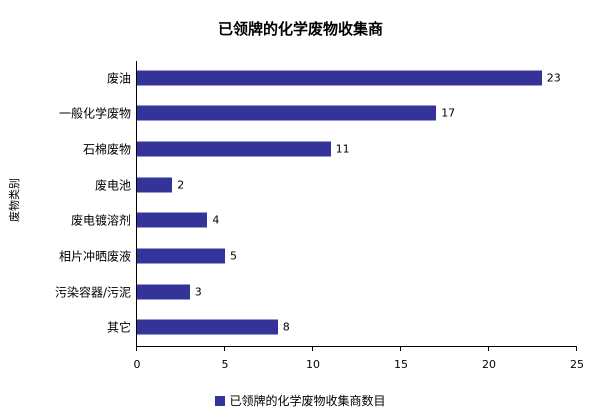 The width and height of the screenshot is (601, 417). What do you see at coordinates (401, 364) in the screenshot?
I see `x-tick-label: 15` at bounding box center [401, 364].